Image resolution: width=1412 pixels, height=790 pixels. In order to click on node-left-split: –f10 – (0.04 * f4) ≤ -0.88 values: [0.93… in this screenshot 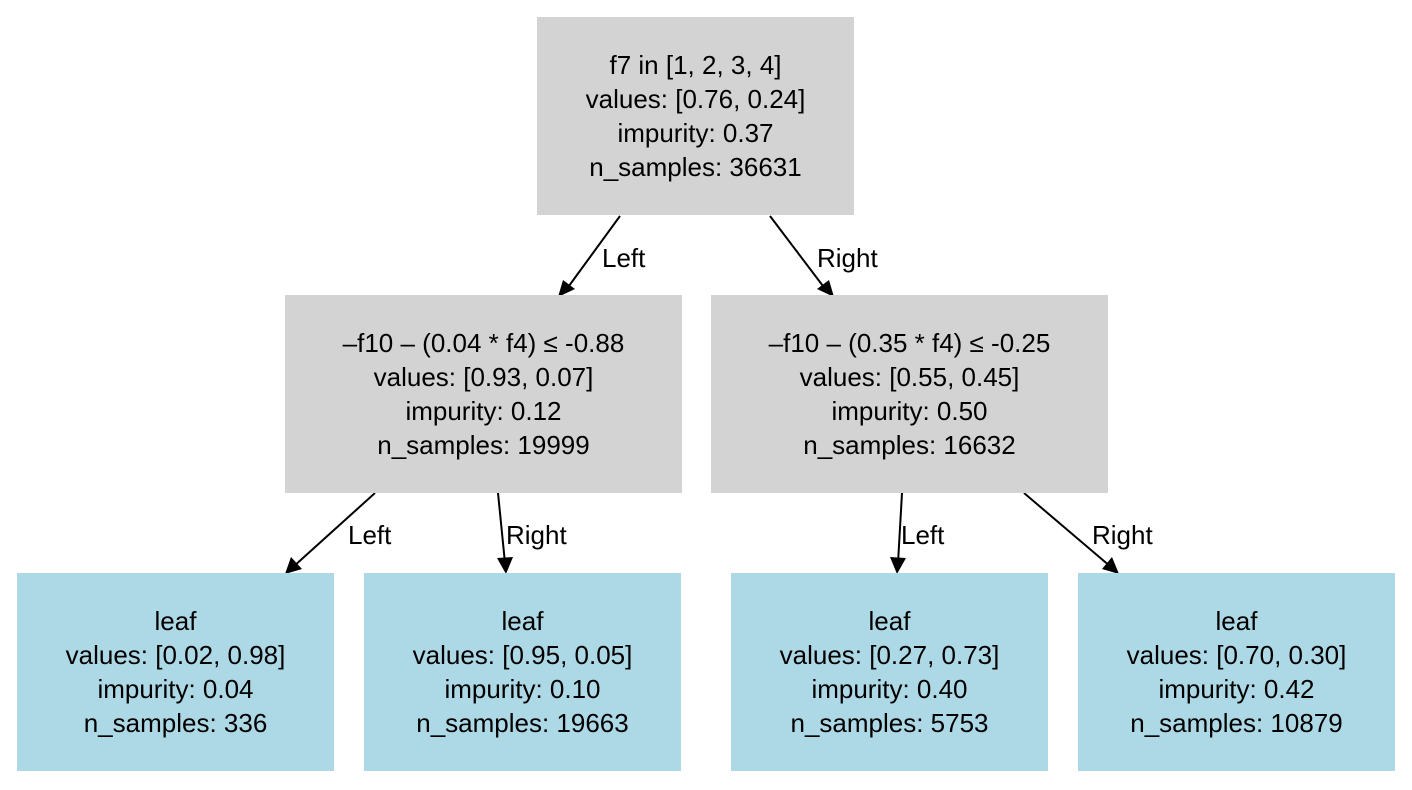, I will do `click(483, 394)`.